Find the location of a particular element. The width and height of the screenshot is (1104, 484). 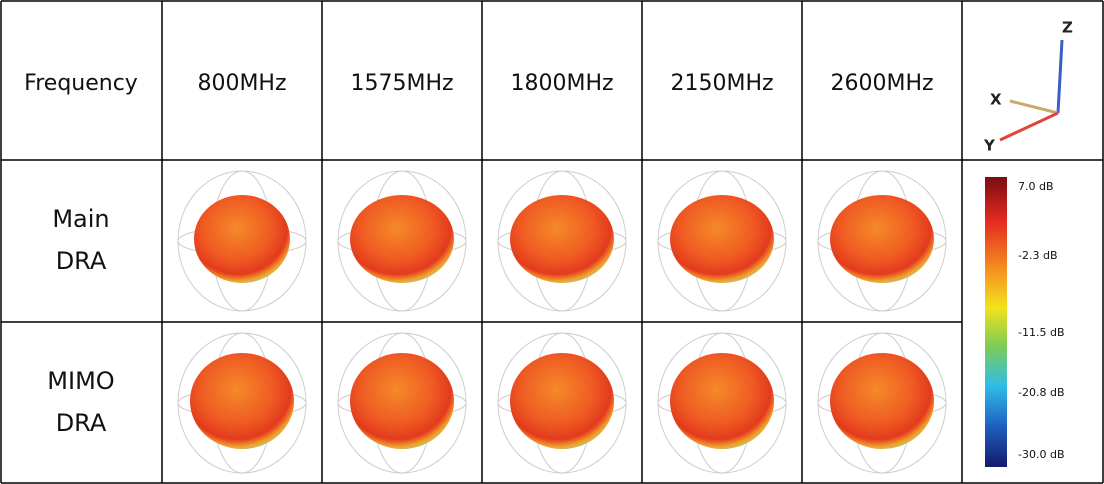

header-cell: 800MHz is located at coordinates (241, 83).